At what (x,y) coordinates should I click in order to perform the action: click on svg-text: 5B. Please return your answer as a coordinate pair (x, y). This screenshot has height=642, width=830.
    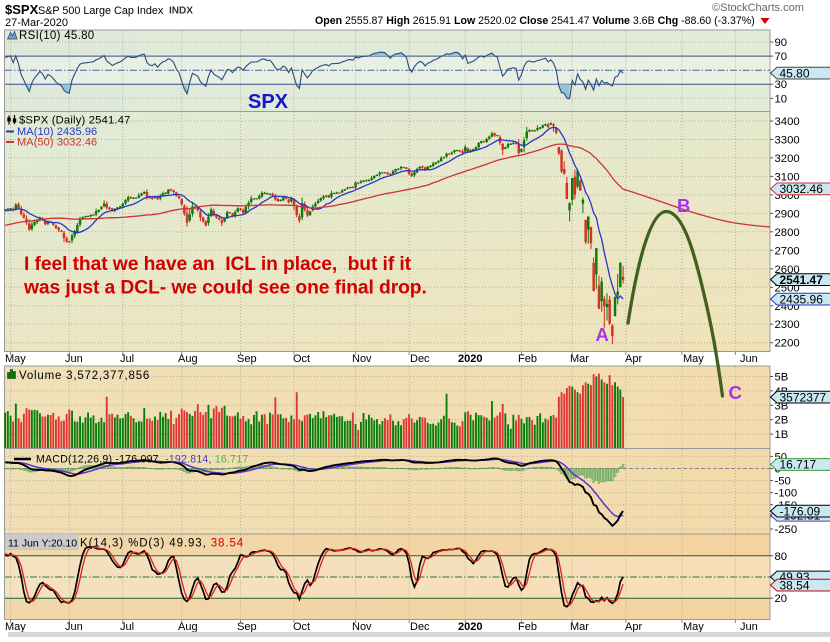
    Looking at the image, I should click on (782, 378).